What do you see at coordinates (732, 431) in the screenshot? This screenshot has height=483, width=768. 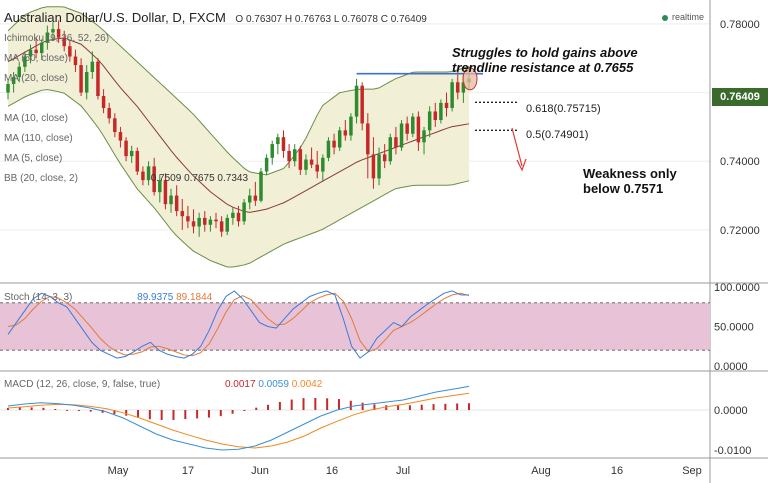 I see `macd-axis: 0.0000 -0.0100` at bounding box center [732, 431].